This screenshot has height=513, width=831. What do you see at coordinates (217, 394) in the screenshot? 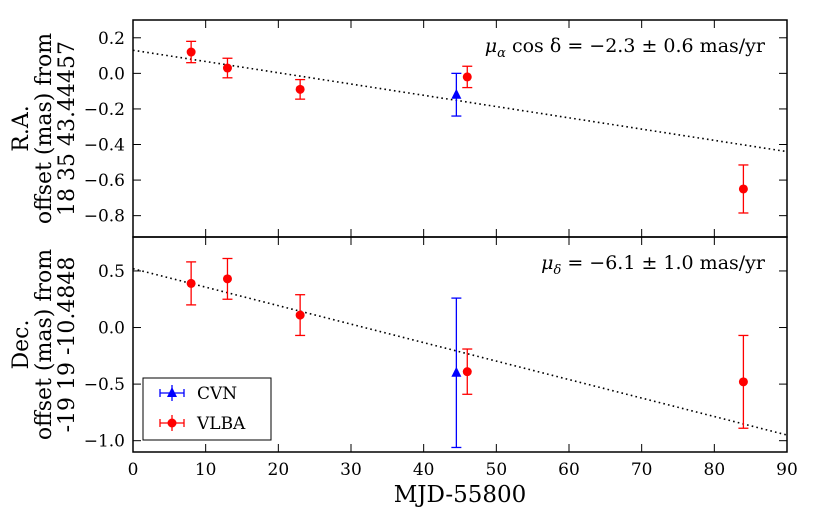
I see `legend-label-cvn: CVN` at bounding box center [217, 394].